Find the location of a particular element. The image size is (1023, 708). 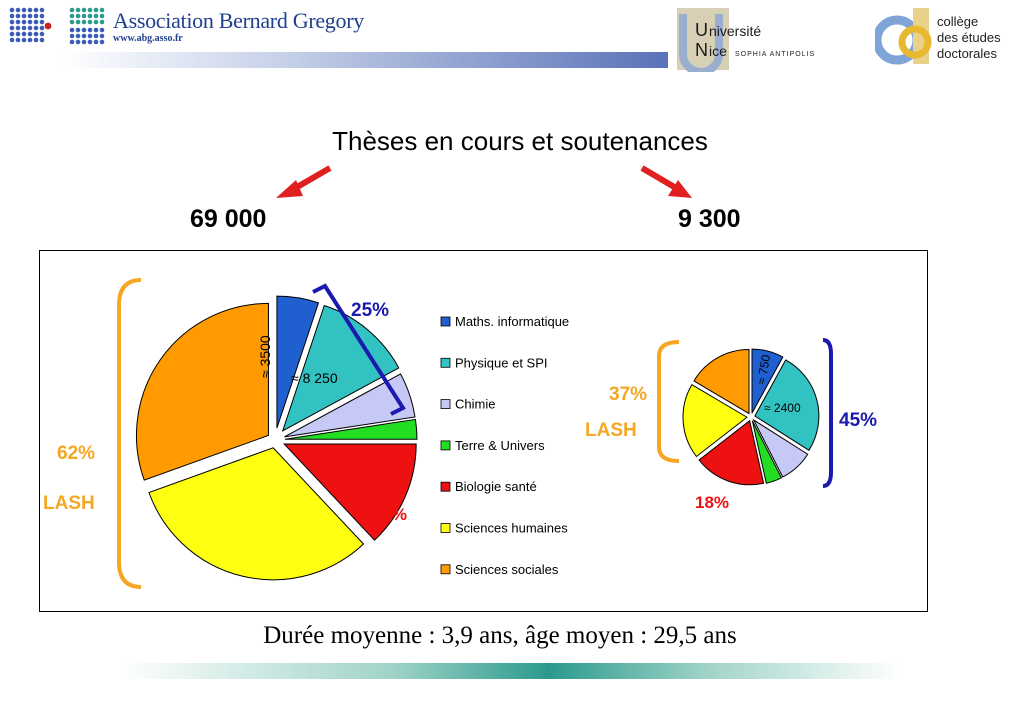

unice-line1: niversité is located at coordinates (735, 31).